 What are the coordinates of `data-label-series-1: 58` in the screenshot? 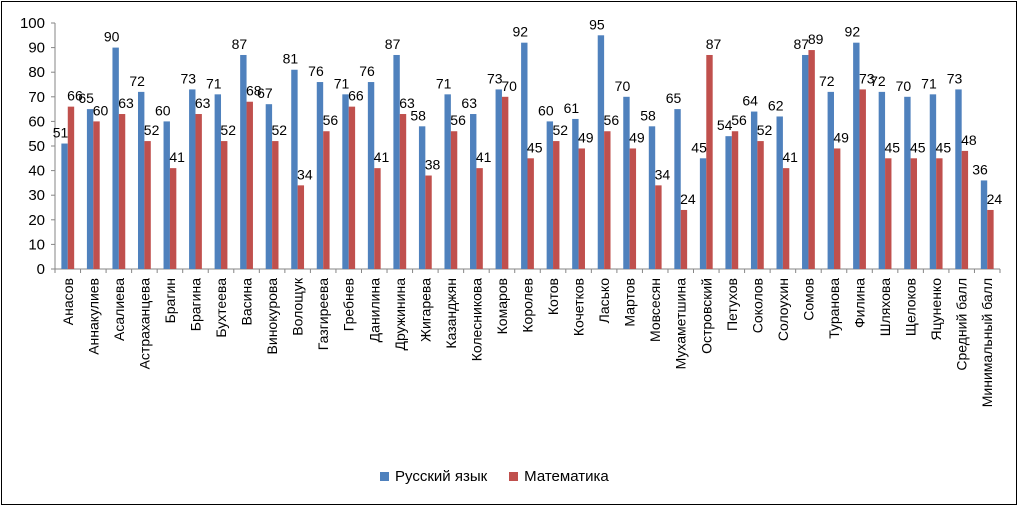 It's located at (648, 115).